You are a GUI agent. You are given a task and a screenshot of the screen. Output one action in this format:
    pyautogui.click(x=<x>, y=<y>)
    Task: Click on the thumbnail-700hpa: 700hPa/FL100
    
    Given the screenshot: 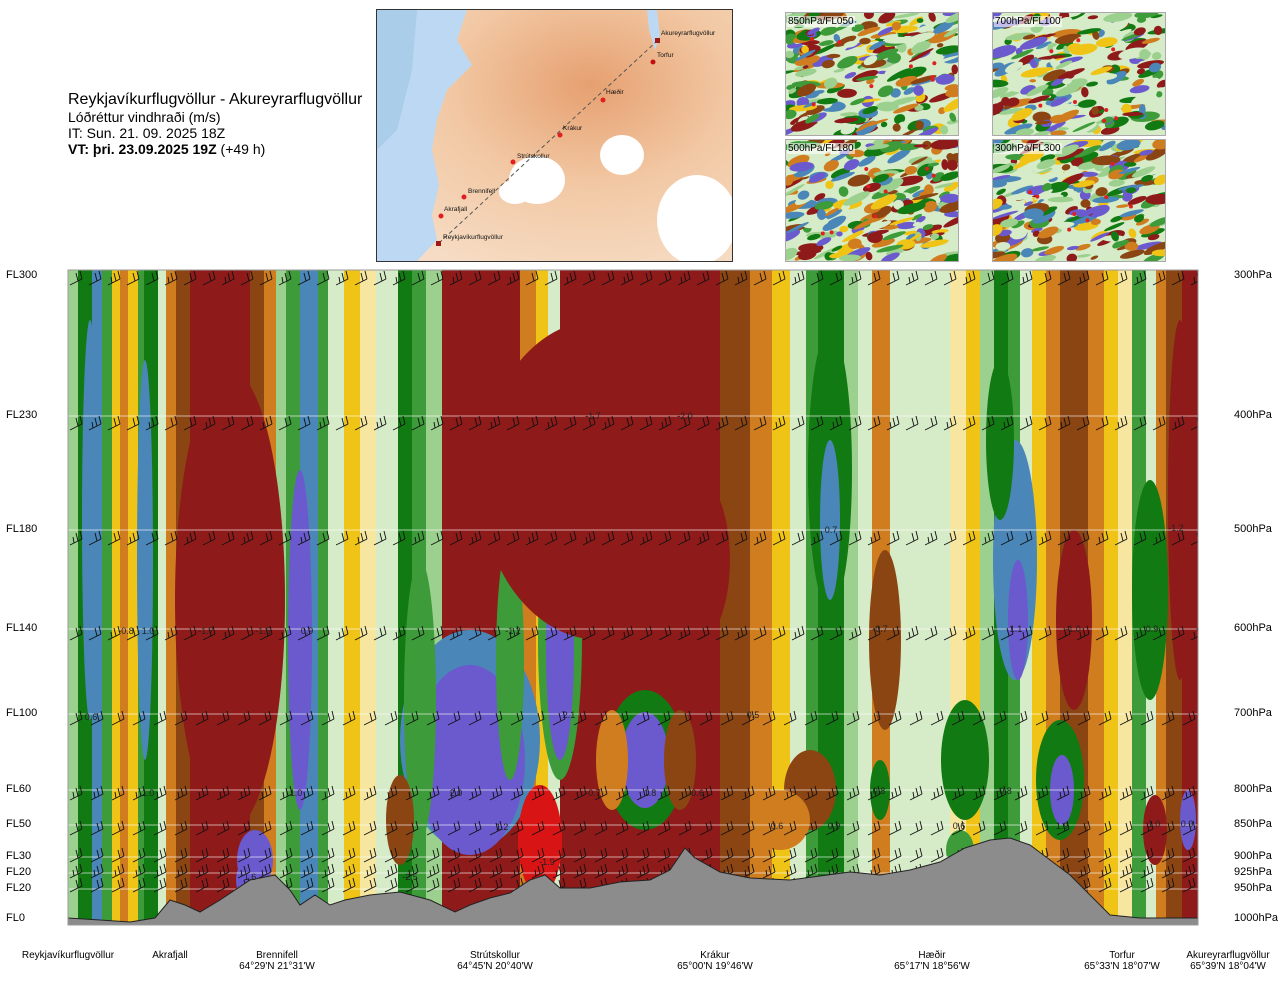 What is the action you would take?
    pyautogui.click(x=1079, y=74)
    